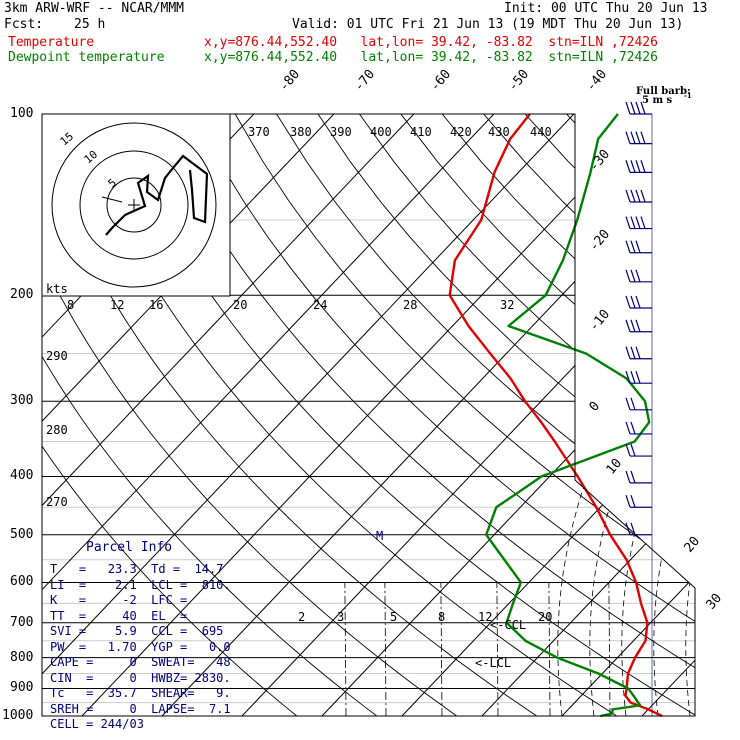 The image size is (740, 740). Describe the element at coordinates (90, 24) in the screenshot. I see `forecast-hours: 25 h` at that location.